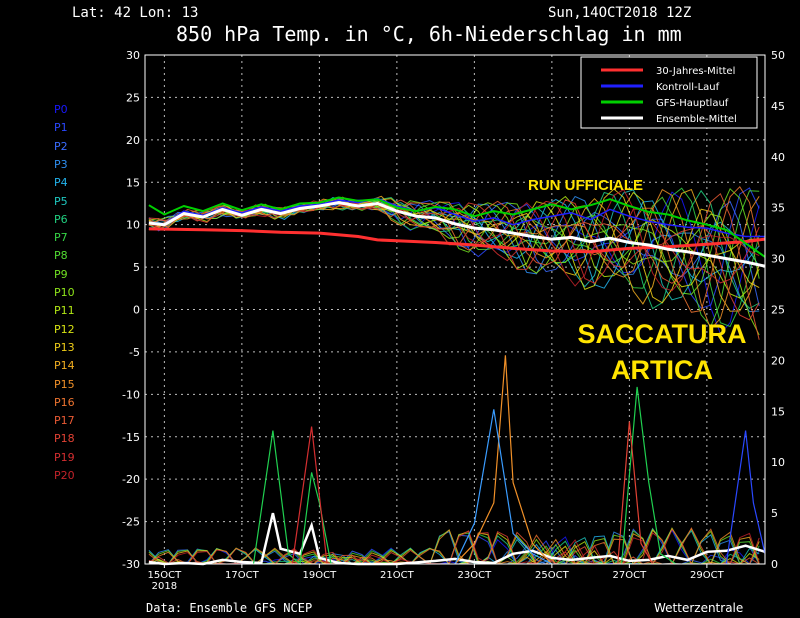 The width and height of the screenshot is (800, 618). What do you see at coordinates (131, 479) in the screenshot?
I see `y-left-tick-label: -20` at bounding box center [131, 479].